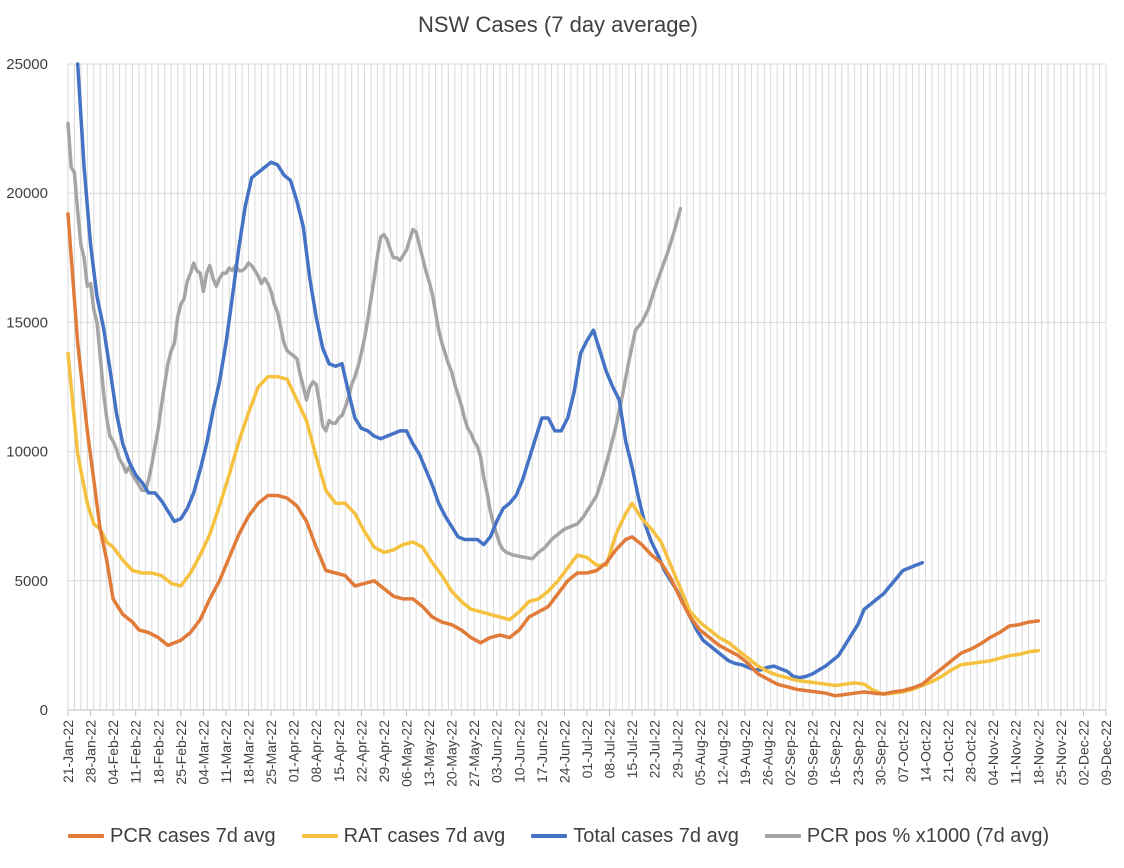  What do you see at coordinates (136, 752) in the screenshot?
I see `x-tick-label: 11-Feb-22` at bounding box center [136, 752].